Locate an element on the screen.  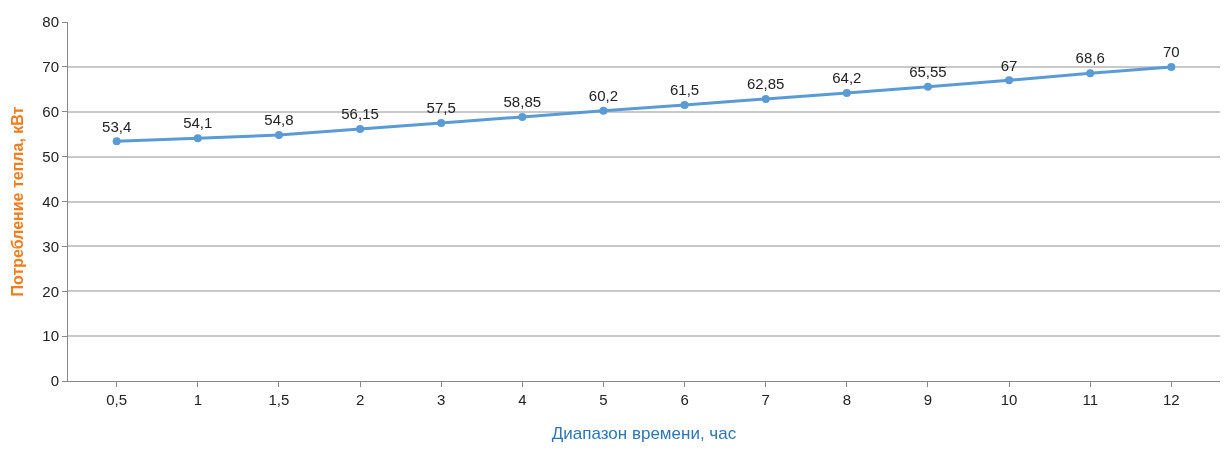
y-tick-label: 0 is located at coordinates (54, 381).